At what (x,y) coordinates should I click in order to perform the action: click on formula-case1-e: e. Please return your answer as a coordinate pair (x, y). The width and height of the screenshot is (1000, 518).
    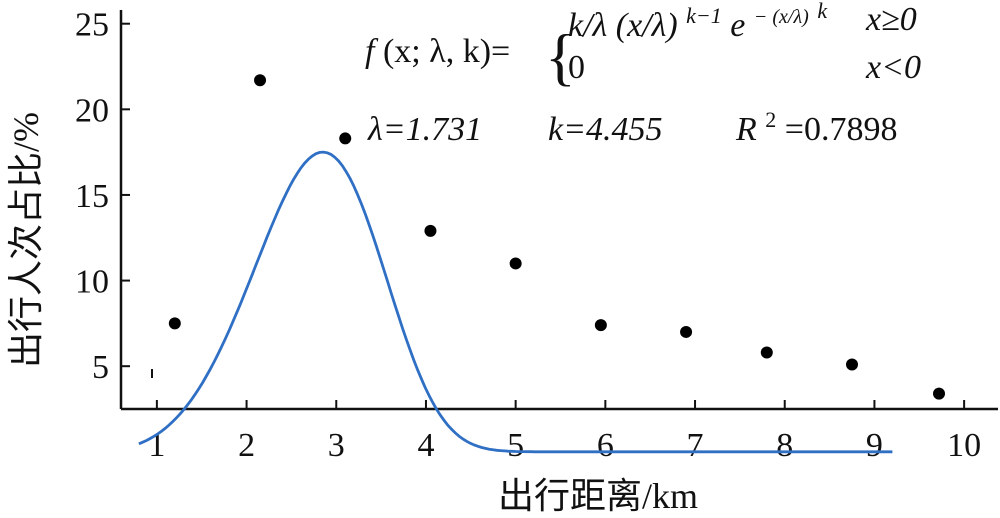
    Looking at the image, I should click on (737, 25).